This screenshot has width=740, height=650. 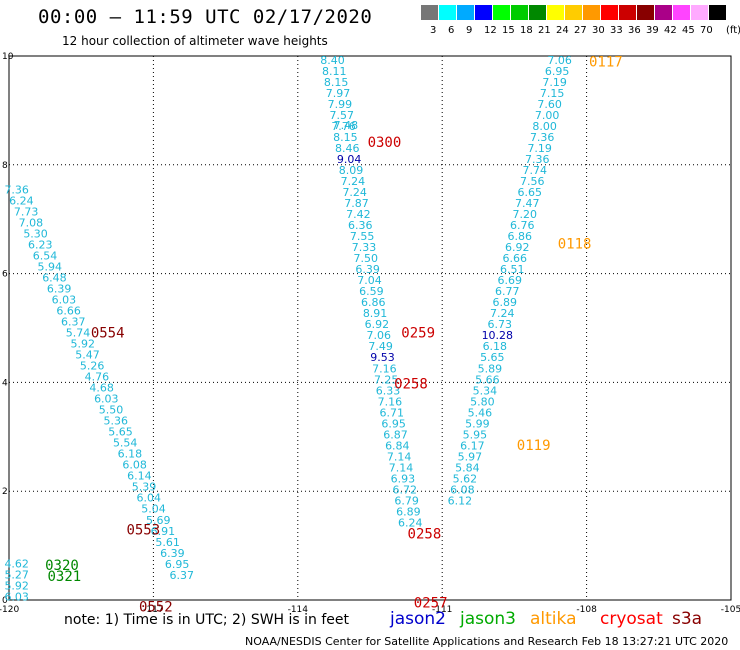 I want to click on wave-height-value: 7.00, so click(x=547, y=115).